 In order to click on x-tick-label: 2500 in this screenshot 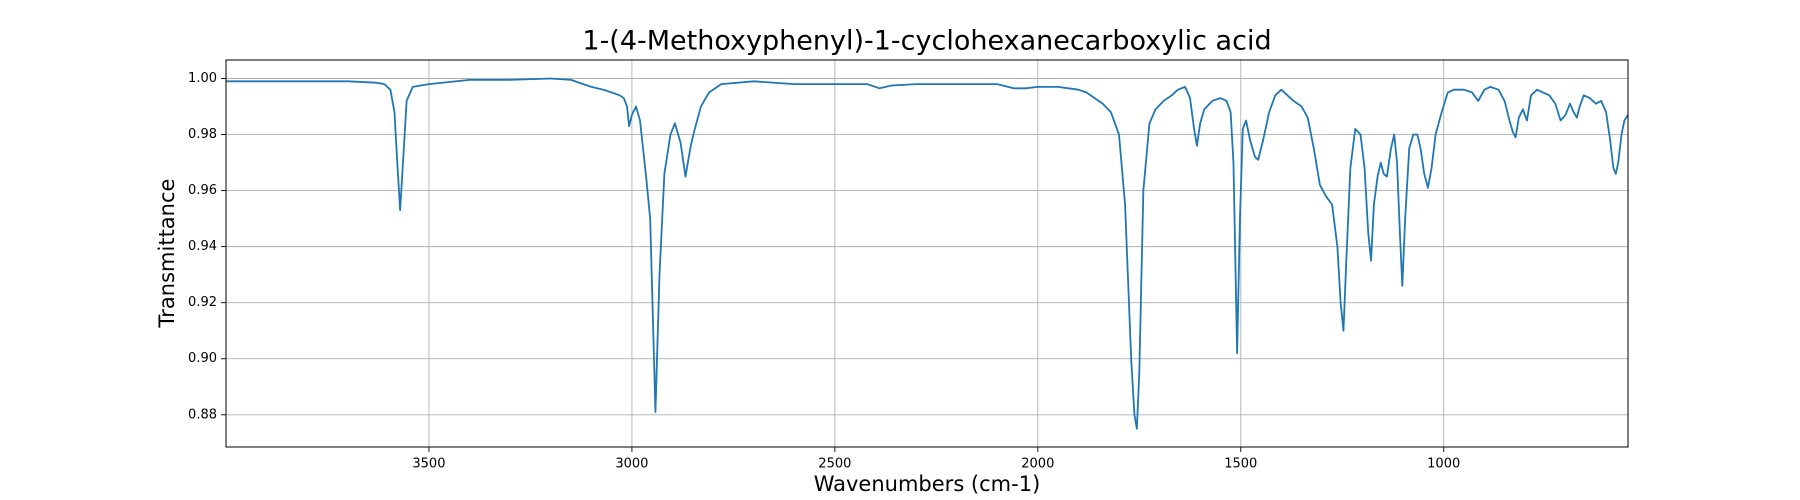, I will do `click(834, 464)`.